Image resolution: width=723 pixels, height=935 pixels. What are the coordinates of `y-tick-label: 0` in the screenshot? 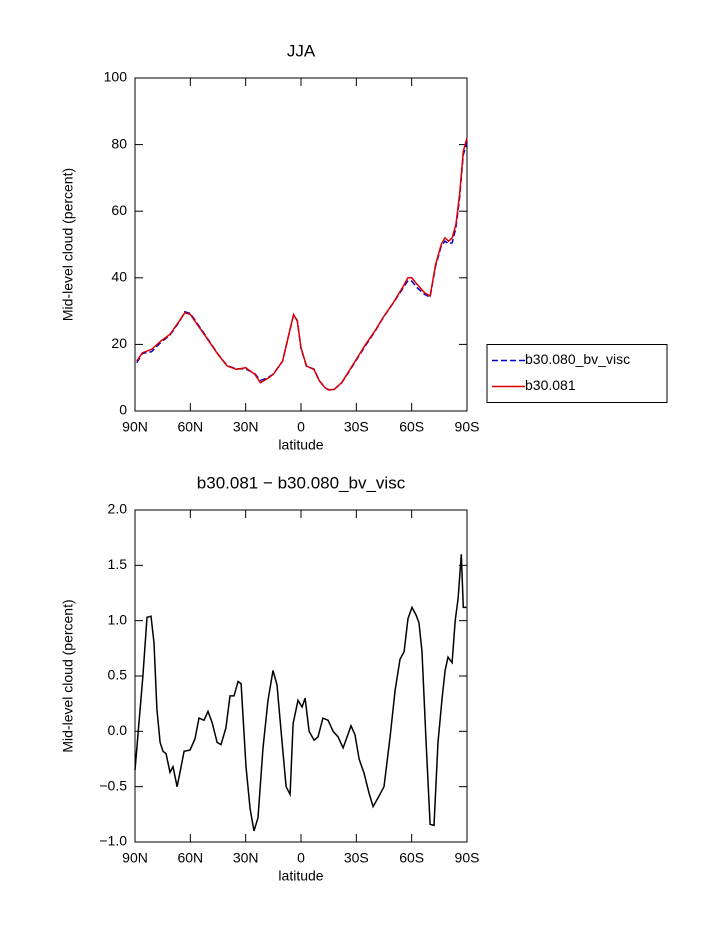 It's located at (123, 410).